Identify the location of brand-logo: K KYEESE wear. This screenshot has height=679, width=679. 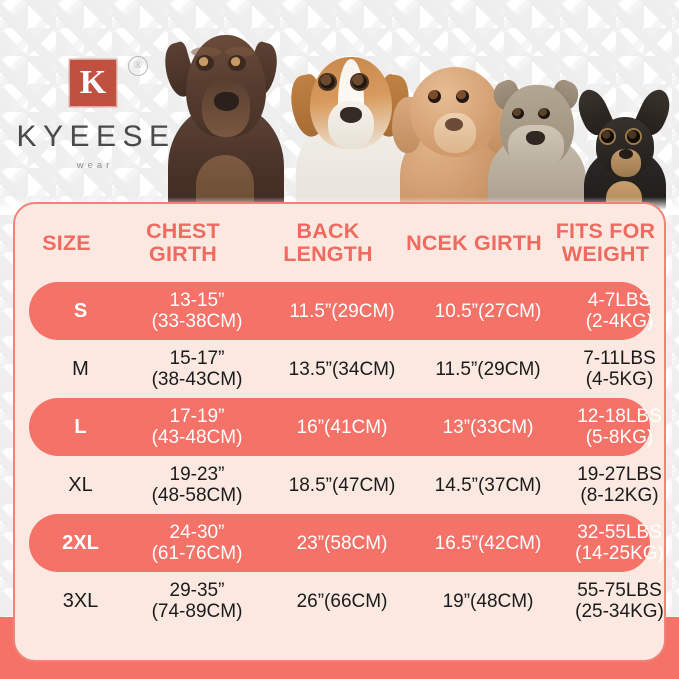
(93, 115).